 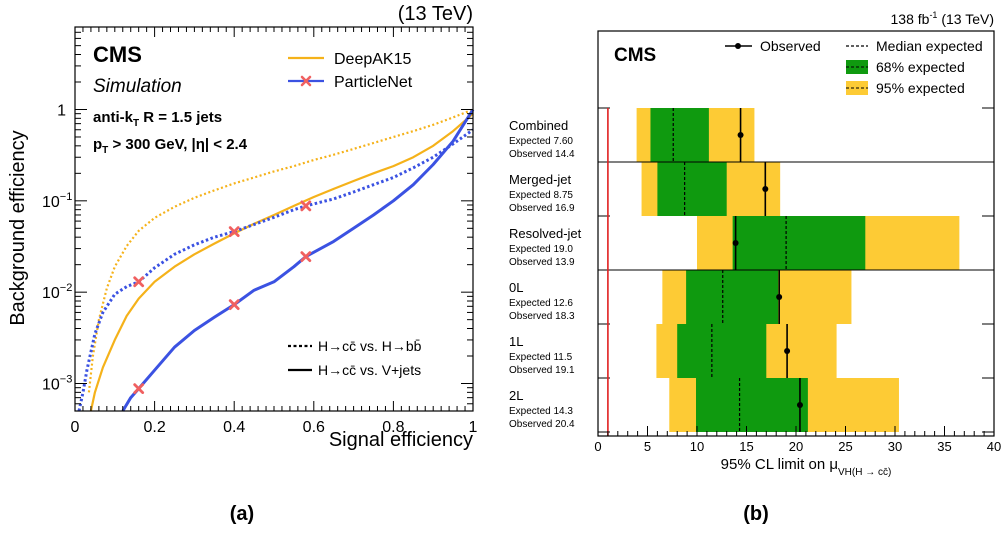 What do you see at coordinates (545, 233) in the screenshot?
I see `category-name-resolved-jet: Resolved-jet` at bounding box center [545, 233].